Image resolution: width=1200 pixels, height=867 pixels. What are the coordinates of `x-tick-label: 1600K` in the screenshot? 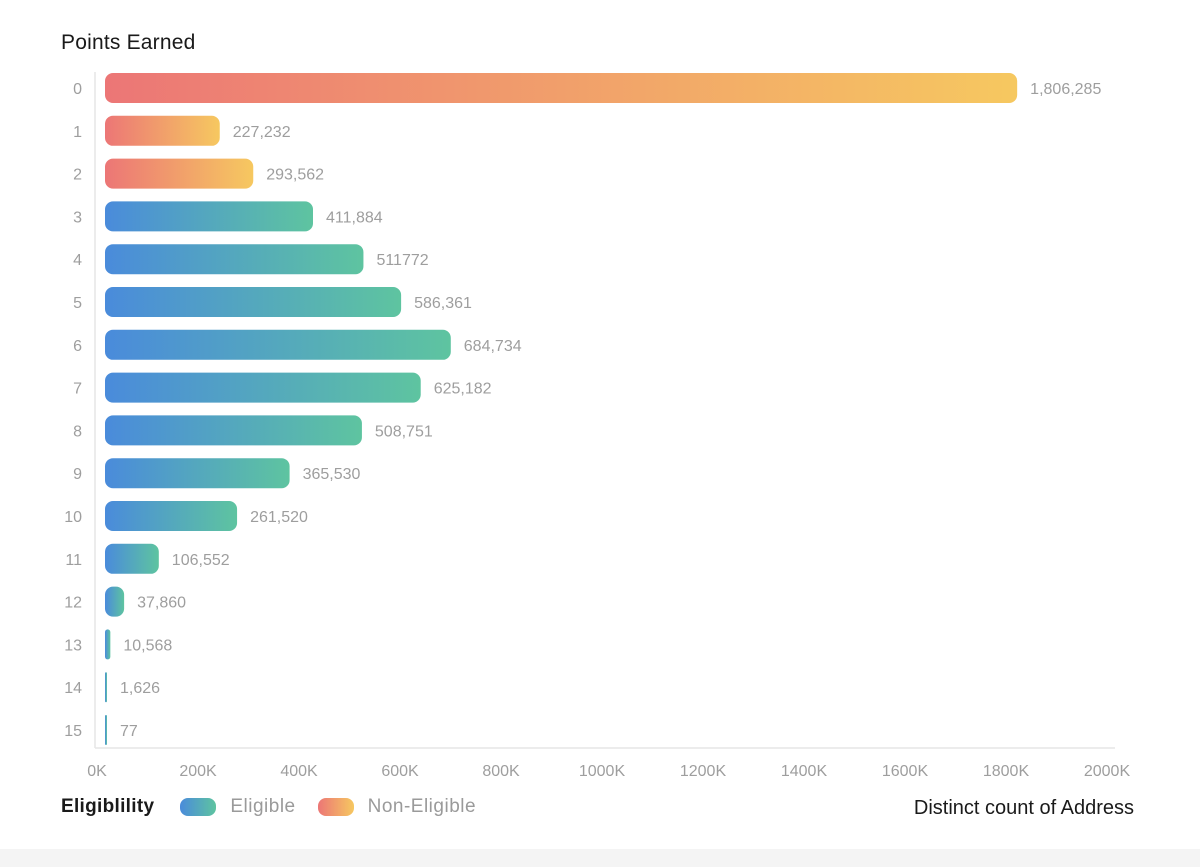 It's located at (905, 771).